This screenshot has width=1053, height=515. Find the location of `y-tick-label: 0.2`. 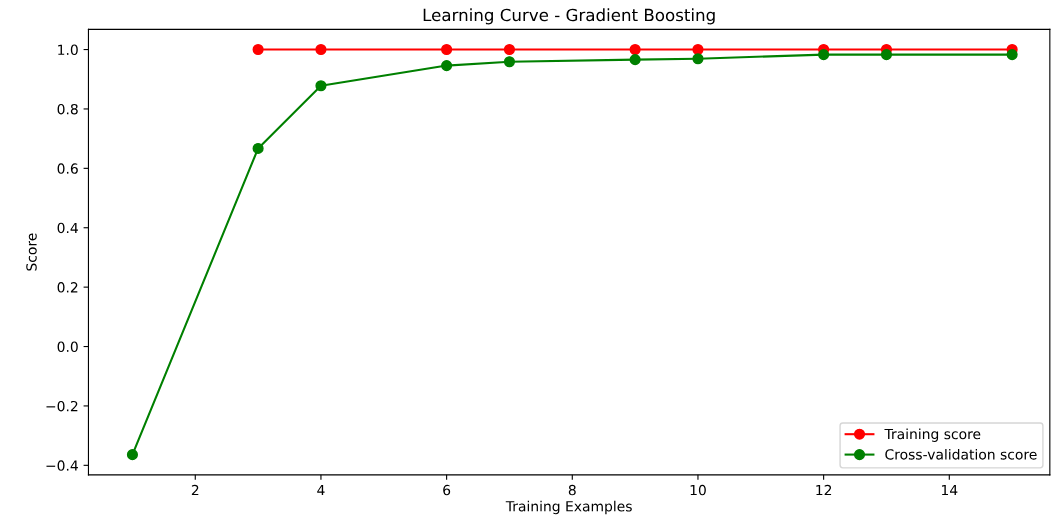

y-tick-label: 0.2 is located at coordinates (67, 287).